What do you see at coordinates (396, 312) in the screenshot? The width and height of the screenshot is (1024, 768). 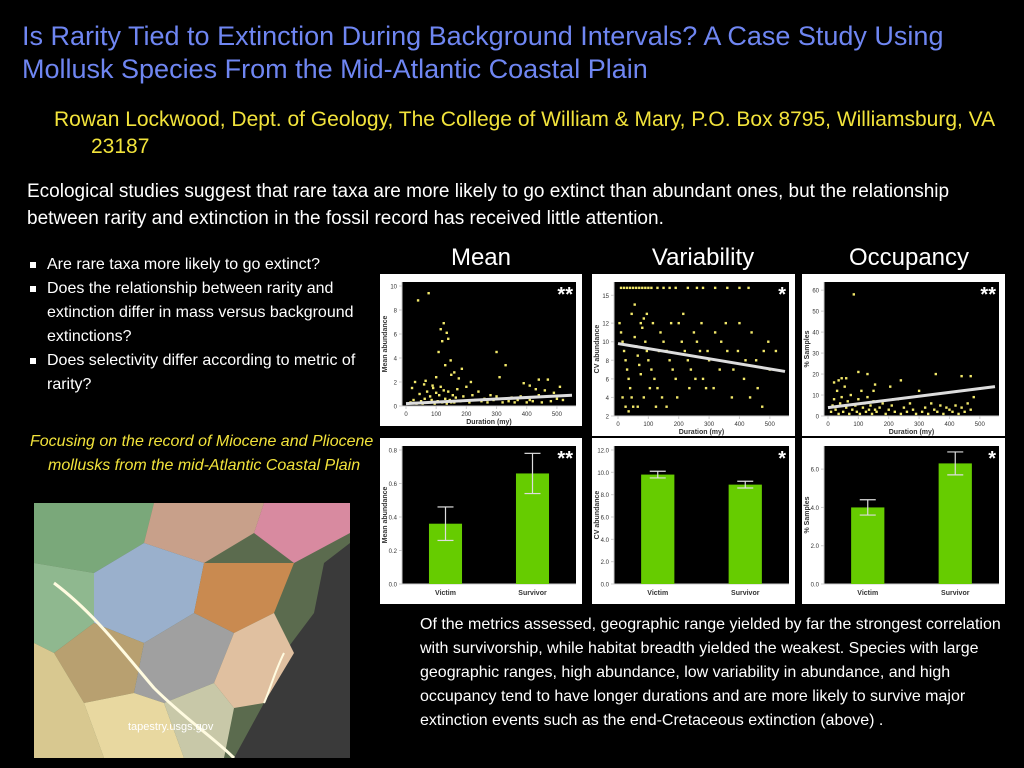 I see `y-tick-label: 8` at bounding box center [396, 312].